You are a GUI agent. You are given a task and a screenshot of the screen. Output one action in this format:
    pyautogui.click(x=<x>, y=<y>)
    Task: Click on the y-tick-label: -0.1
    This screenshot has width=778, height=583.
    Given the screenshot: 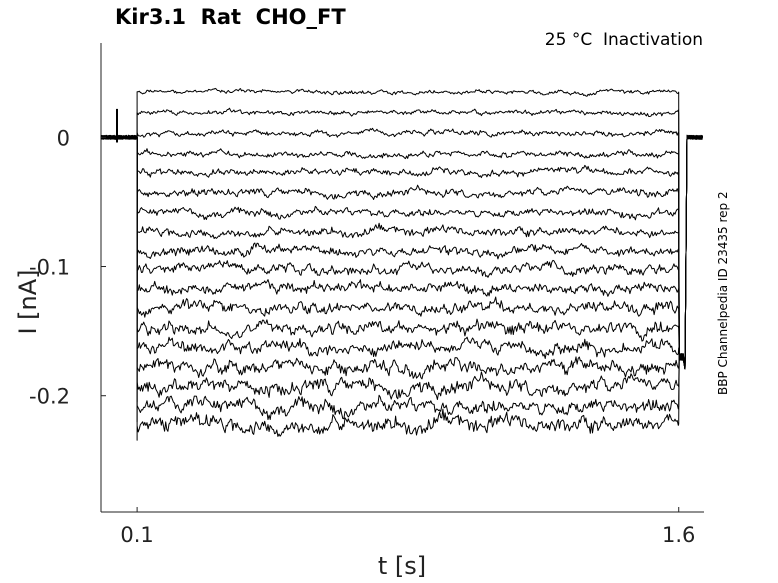 What is the action you would take?
    pyautogui.click(x=49, y=268)
    